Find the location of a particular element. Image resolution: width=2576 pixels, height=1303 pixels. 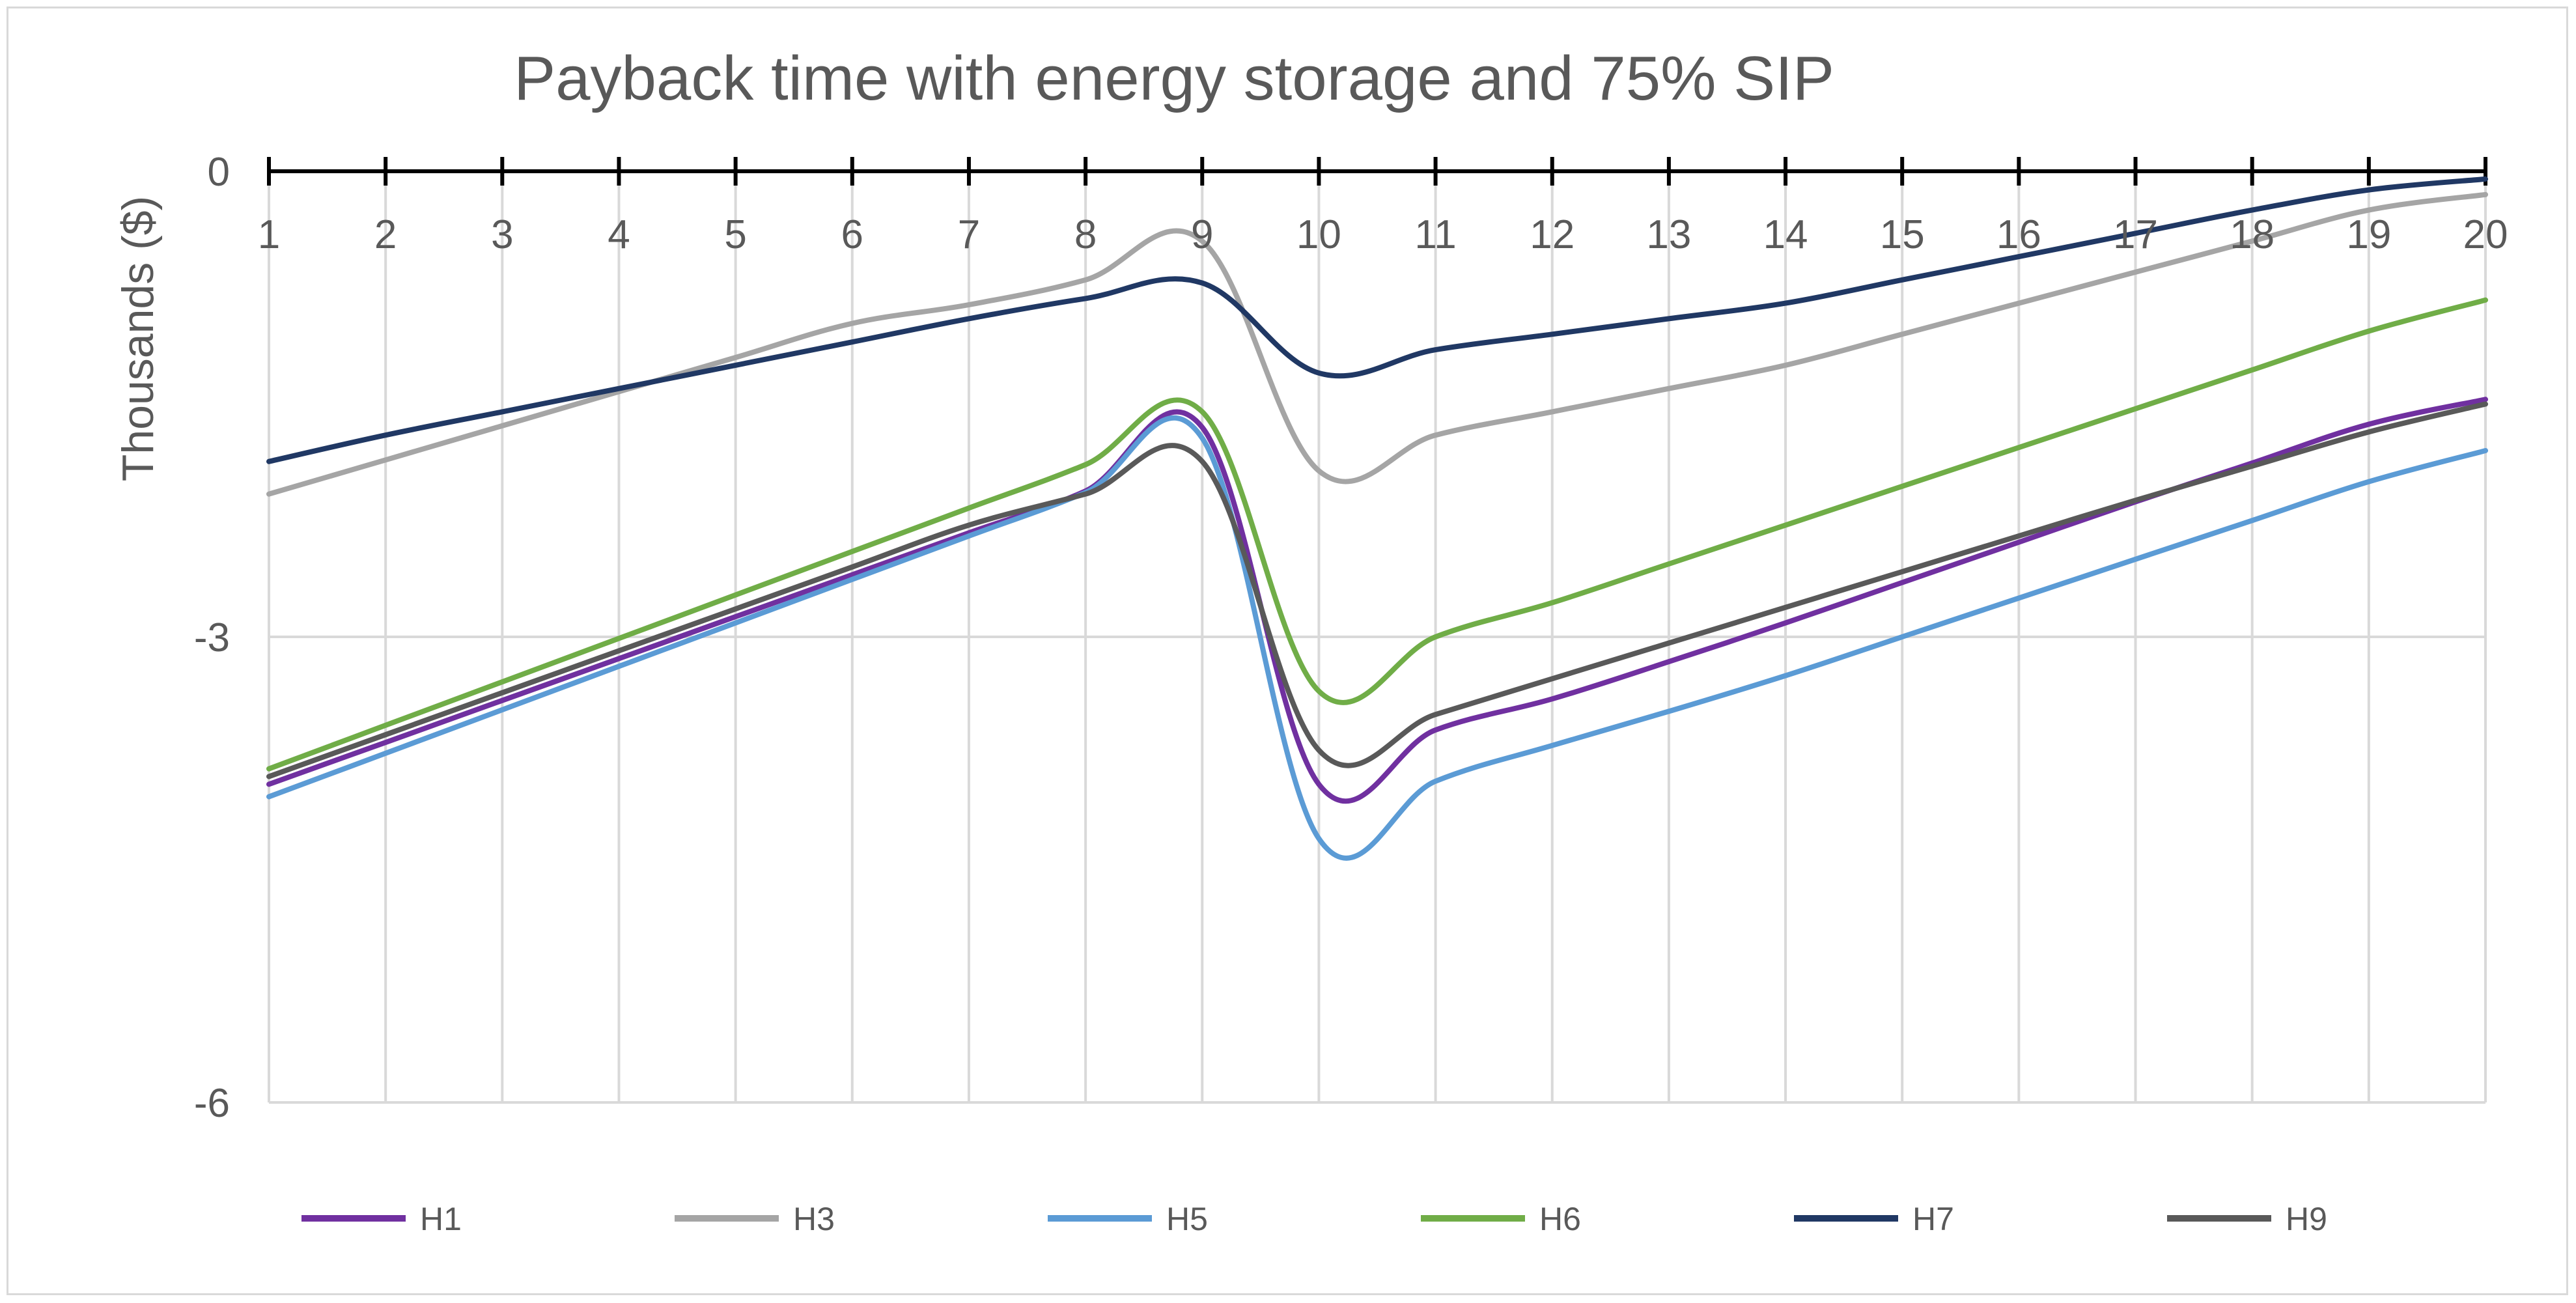

x-tick-label: 16 is located at coordinates (2019, 235).